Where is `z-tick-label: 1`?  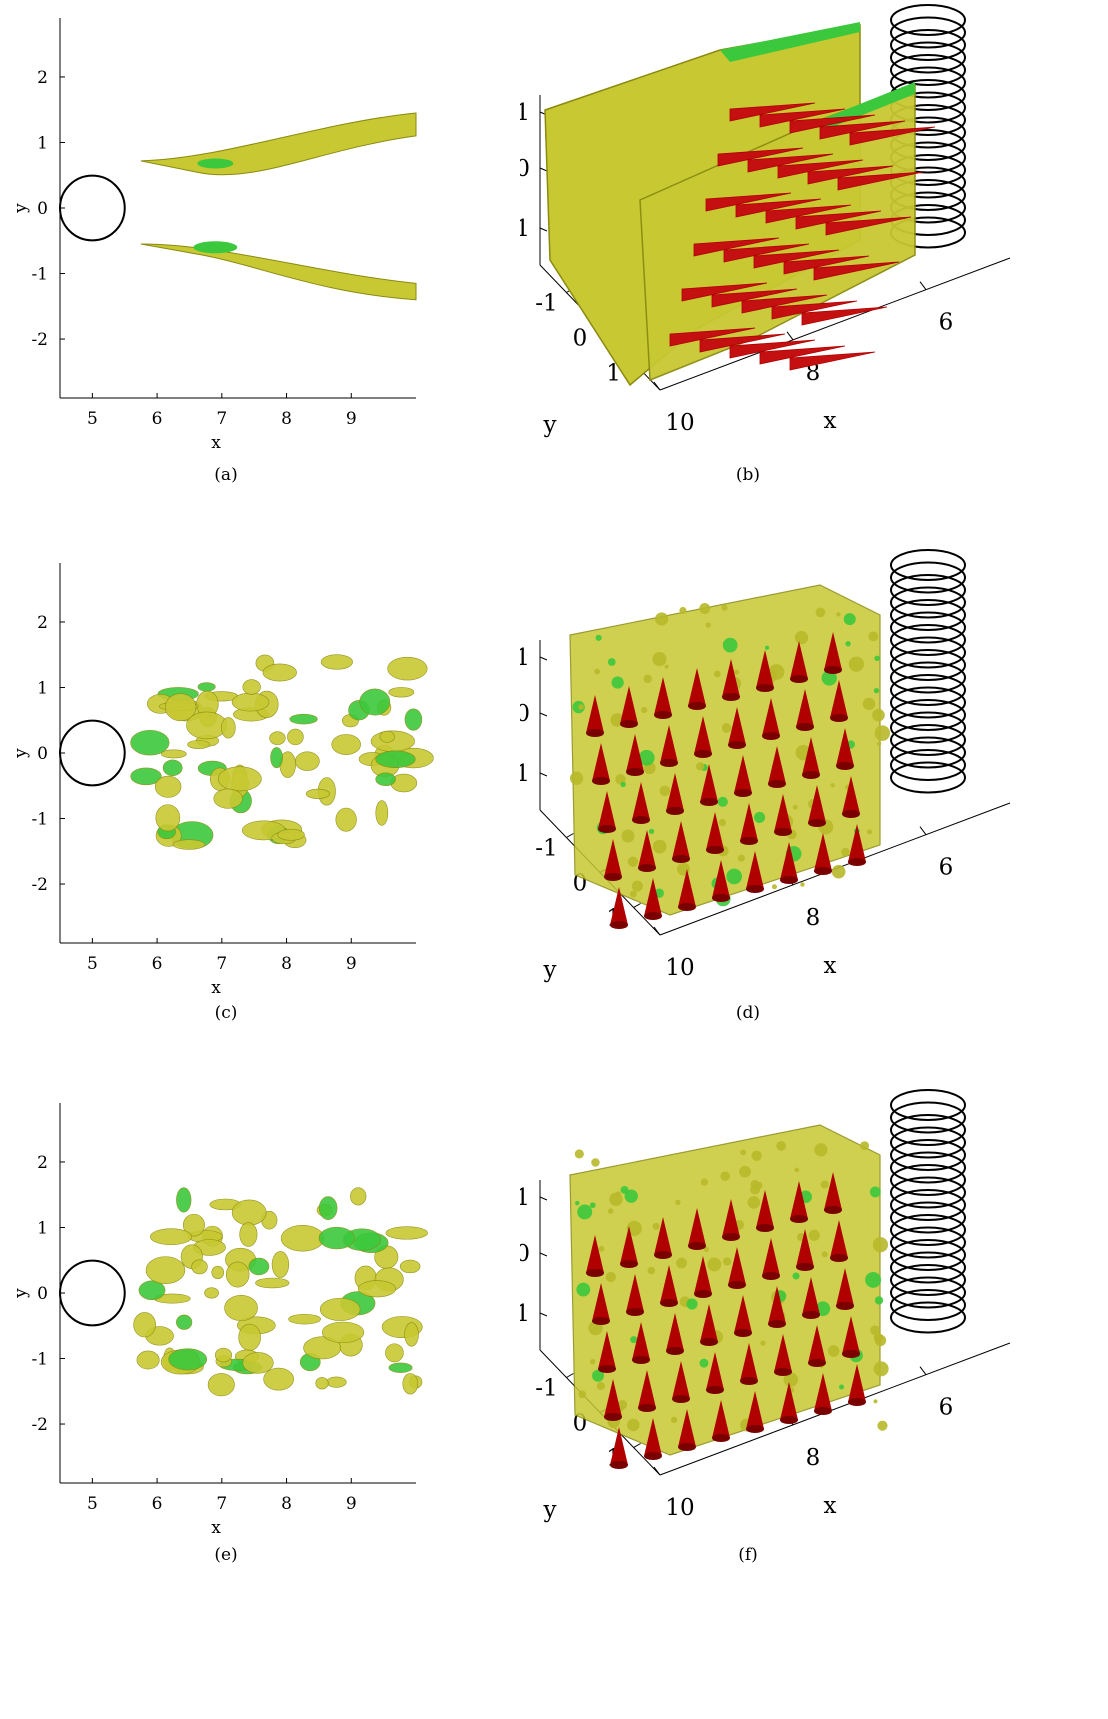 z-tick-label: 1 is located at coordinates (525, 1198).